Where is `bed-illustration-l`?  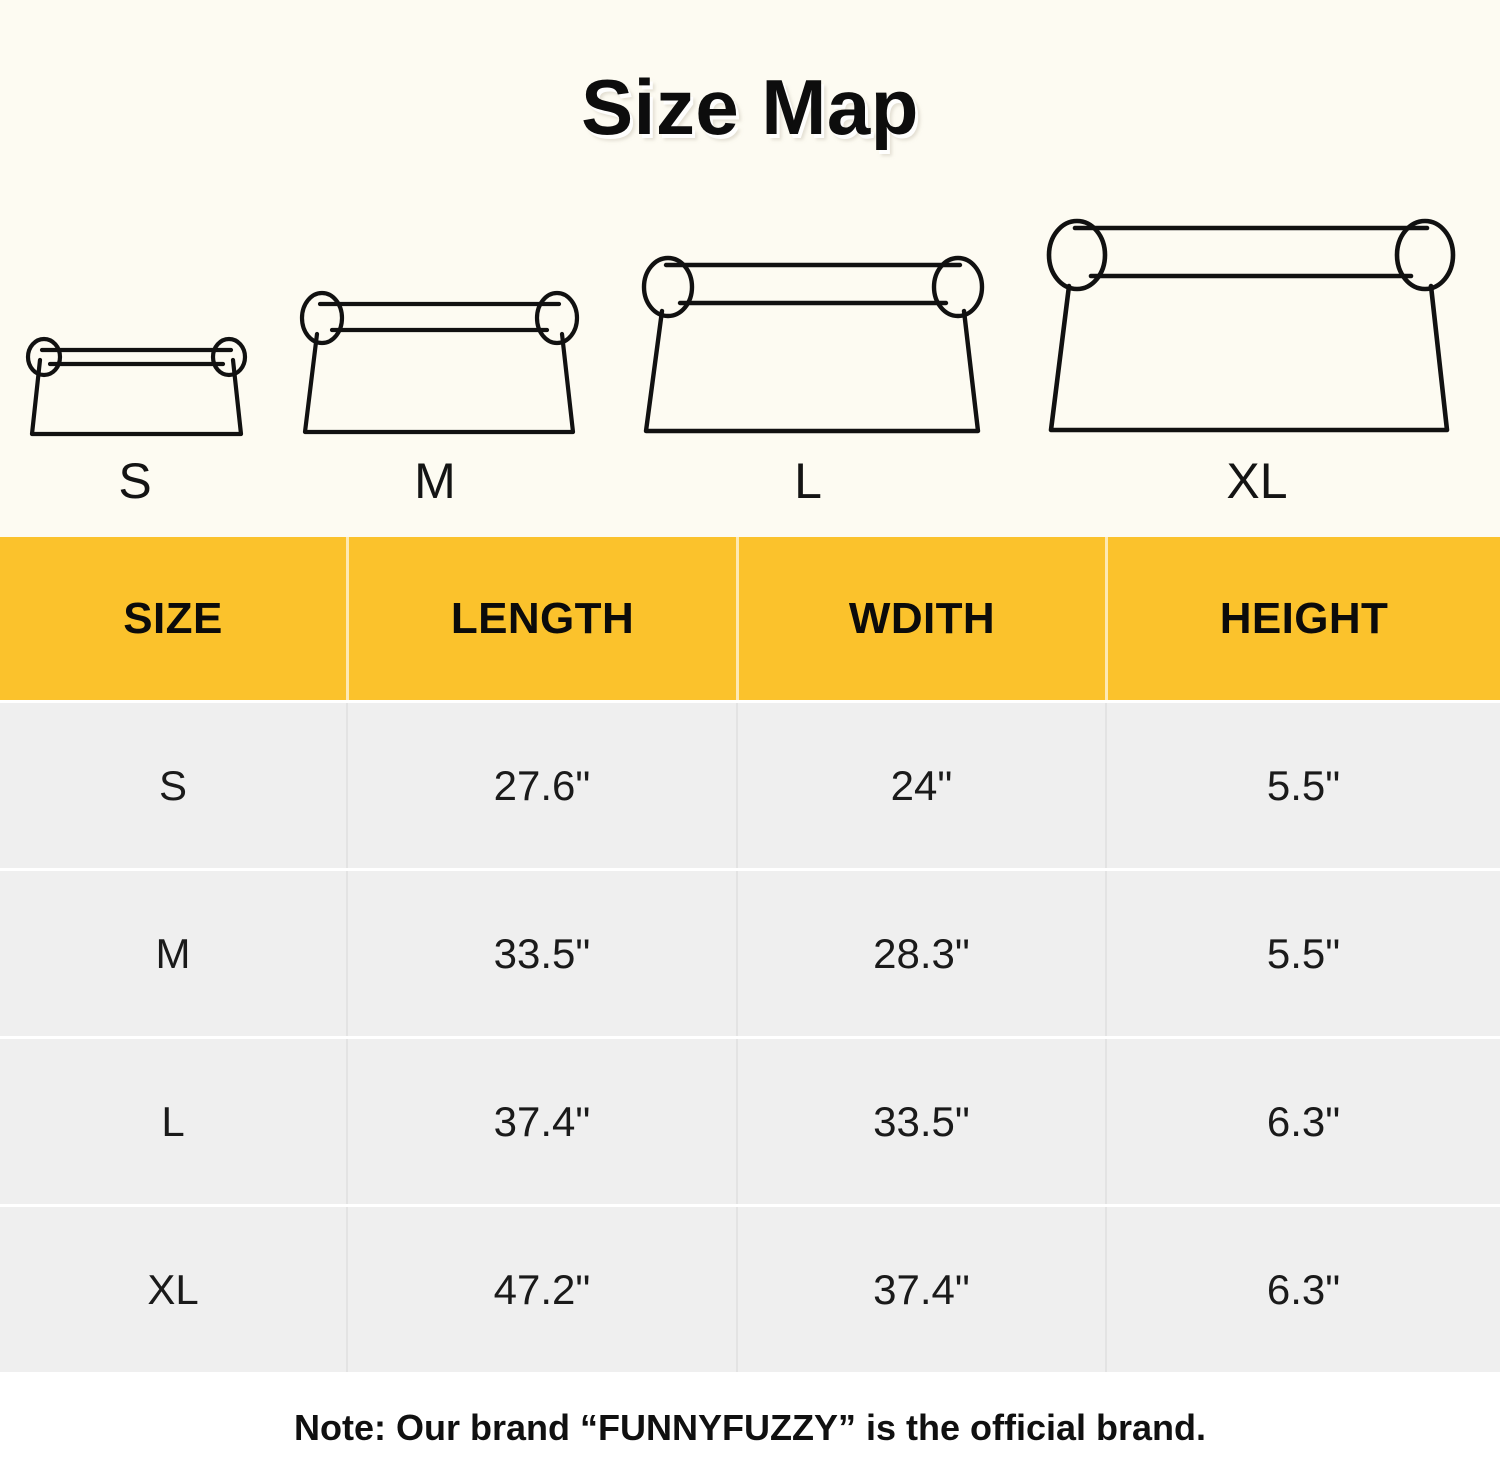
bed-illustration-l is located at coordinates (813, 342).